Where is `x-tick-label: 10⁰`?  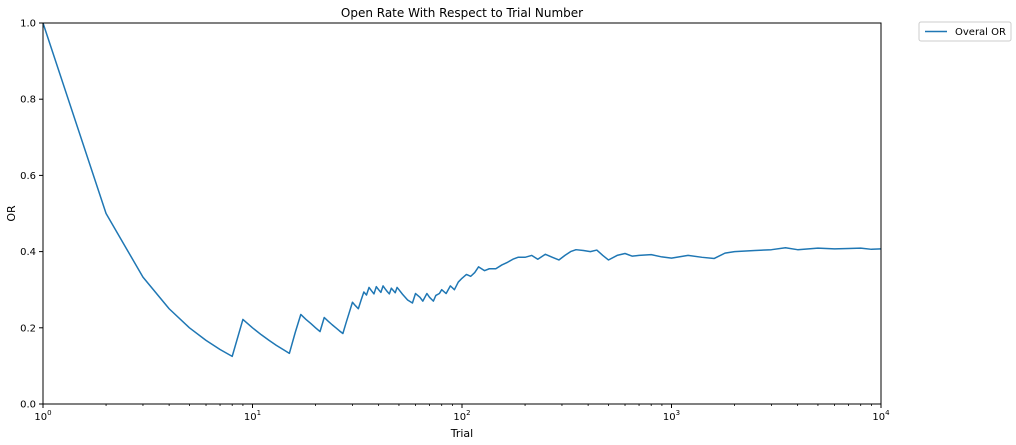
x-tick-label: 10⁰ is located at coordinates (42, 416).